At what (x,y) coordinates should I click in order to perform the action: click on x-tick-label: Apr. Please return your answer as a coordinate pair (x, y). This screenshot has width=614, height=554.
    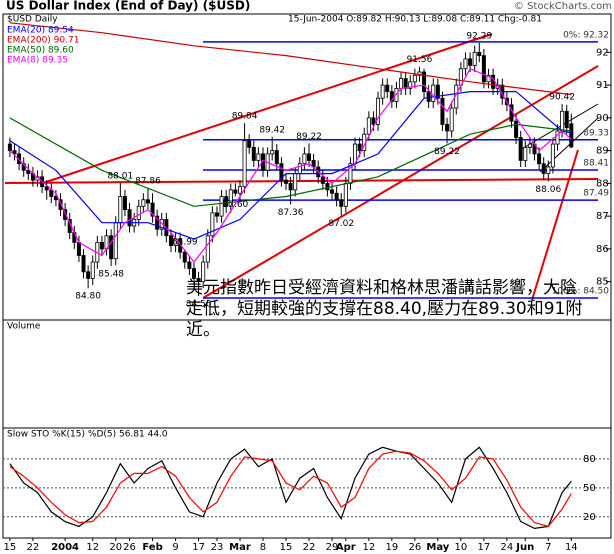
    Looking at the image, I should click on (346, 547).